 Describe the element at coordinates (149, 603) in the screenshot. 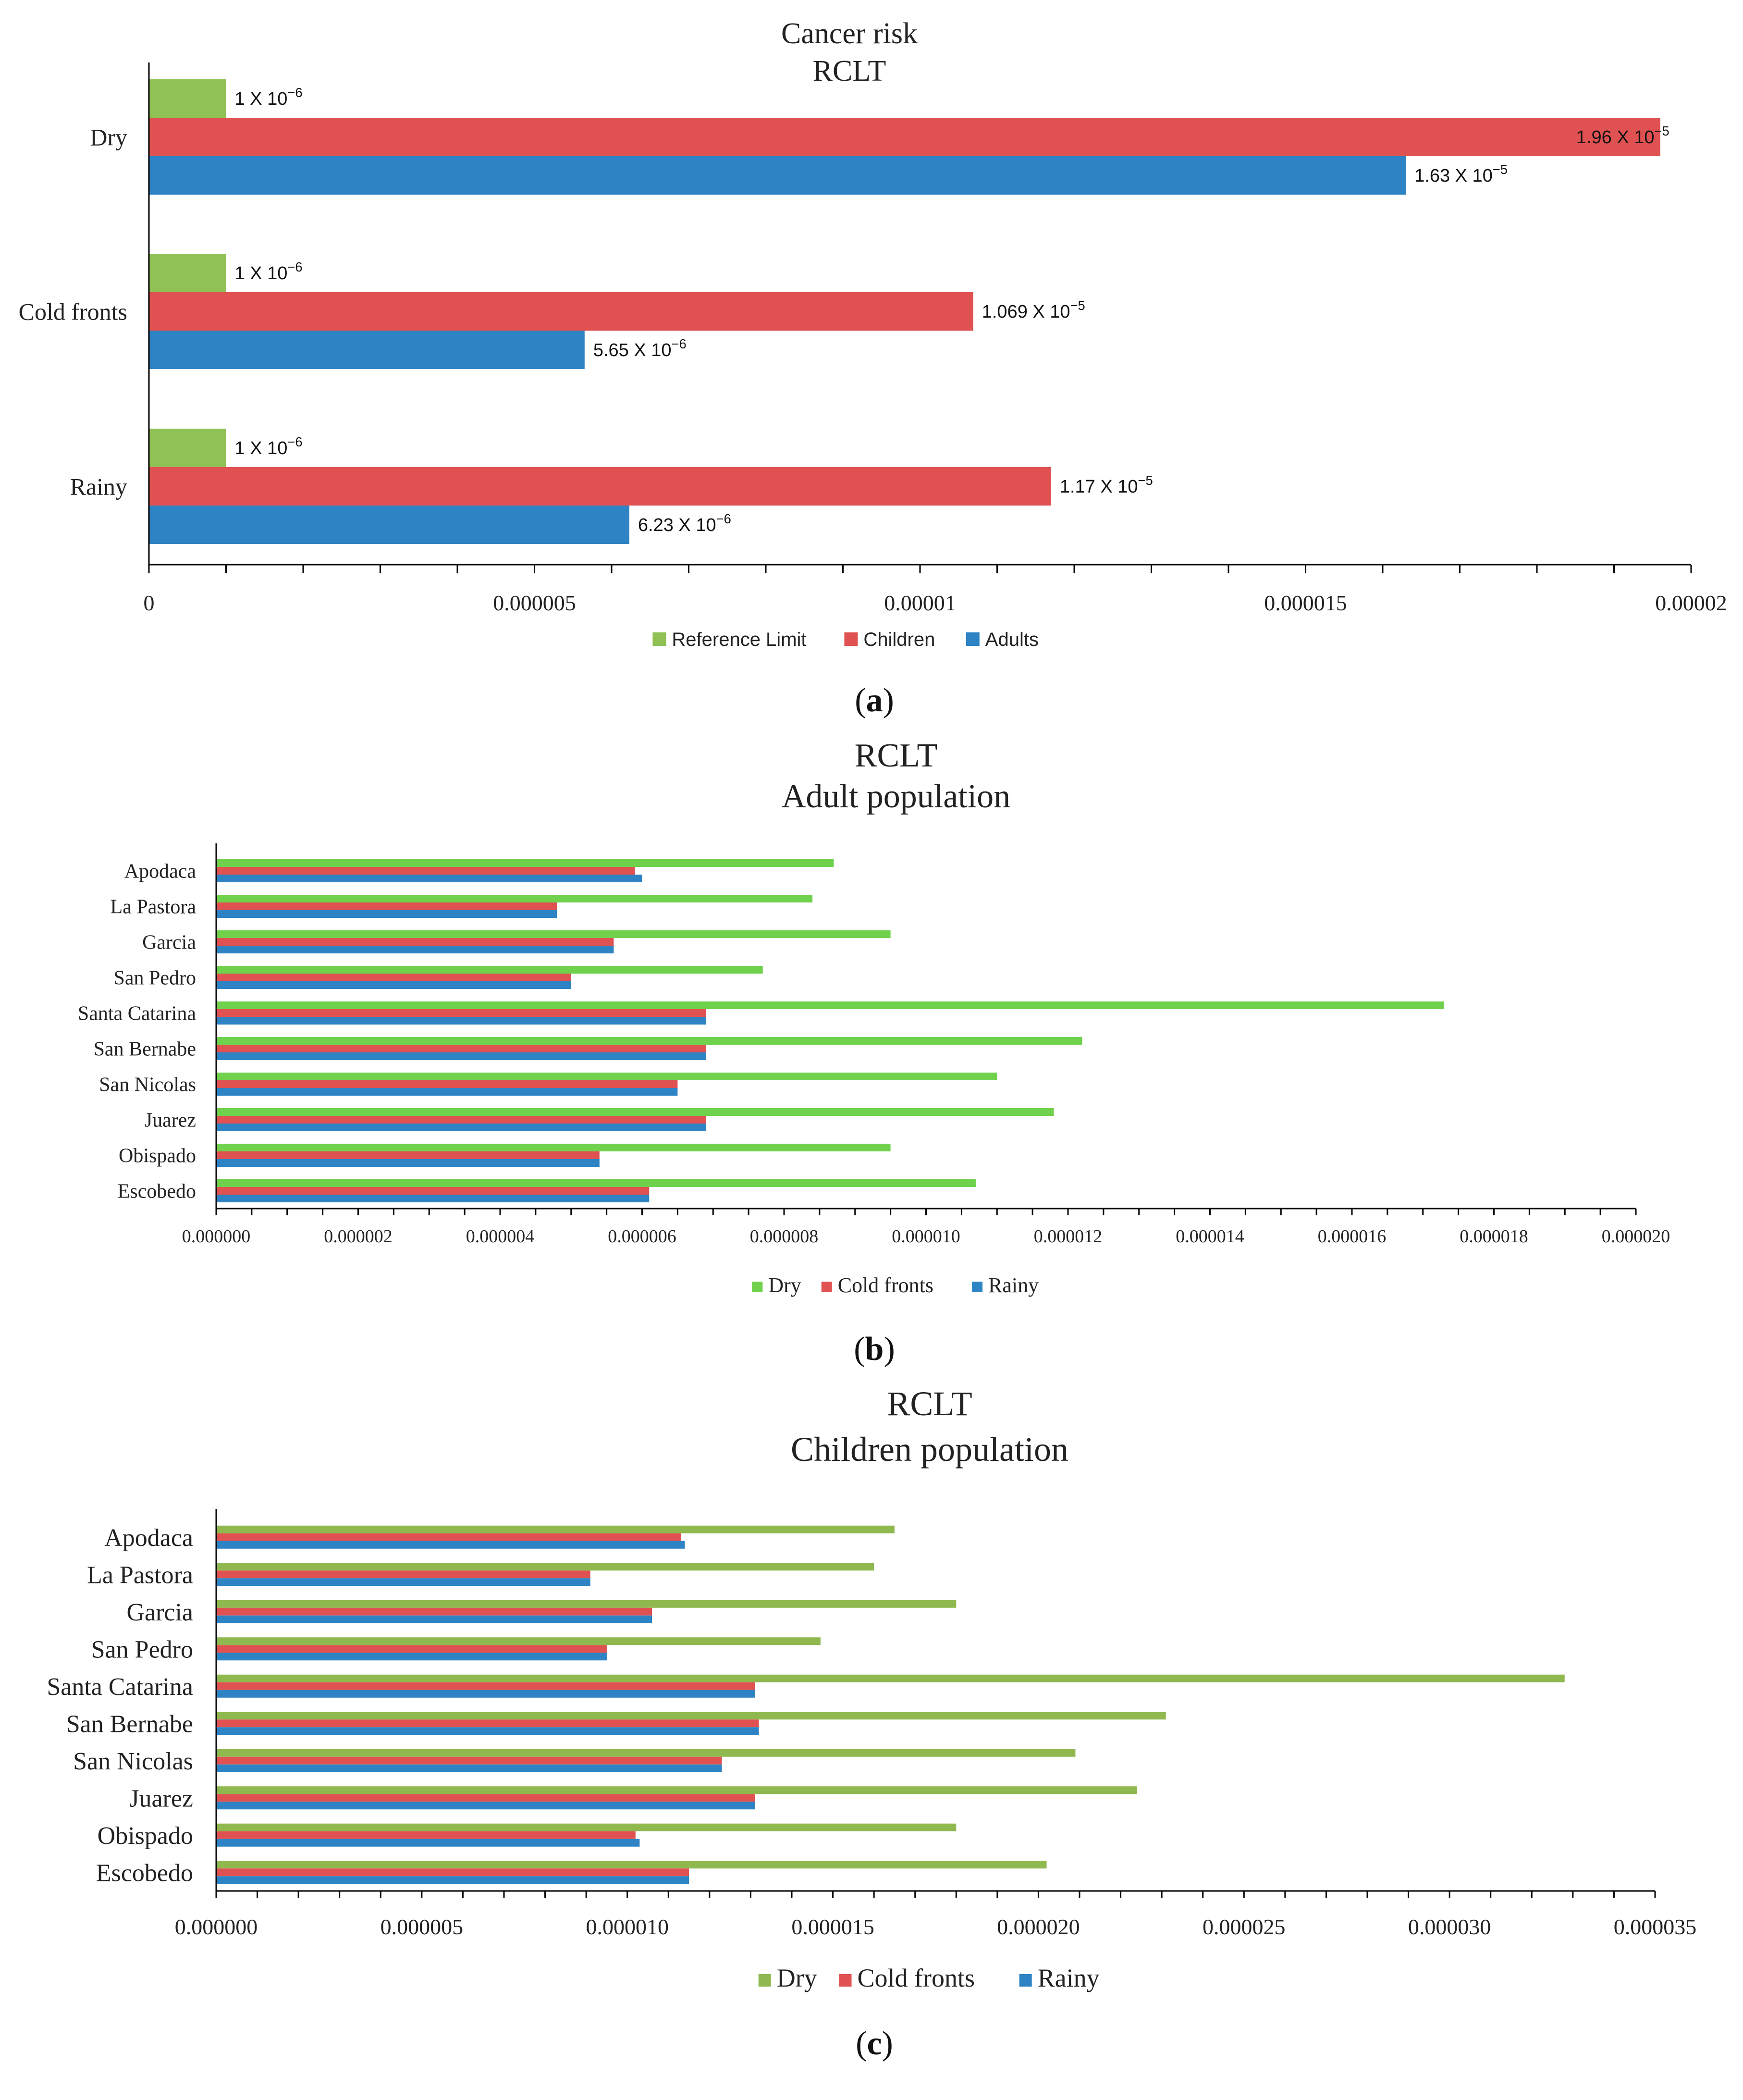

I see `x-tick-label: 0` at that location.